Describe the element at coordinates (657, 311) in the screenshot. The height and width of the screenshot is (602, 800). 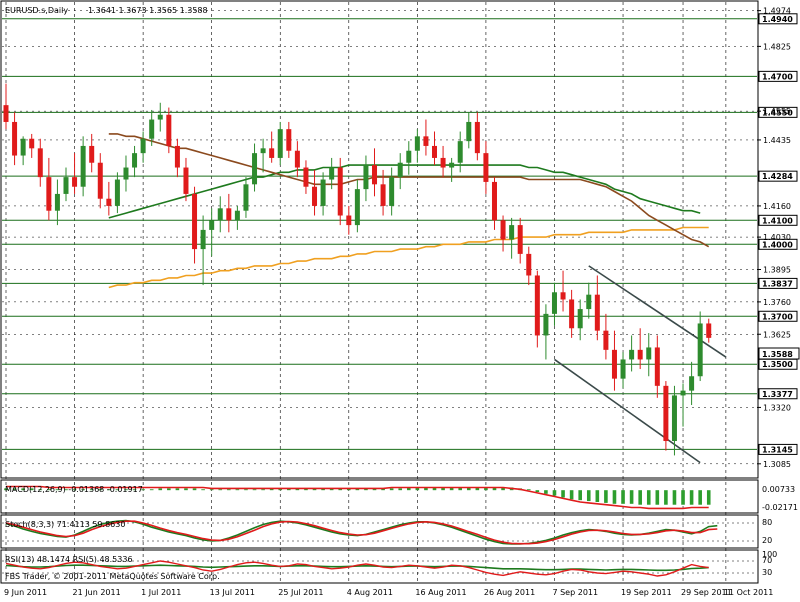
I see `channel-upper-line` at that location.